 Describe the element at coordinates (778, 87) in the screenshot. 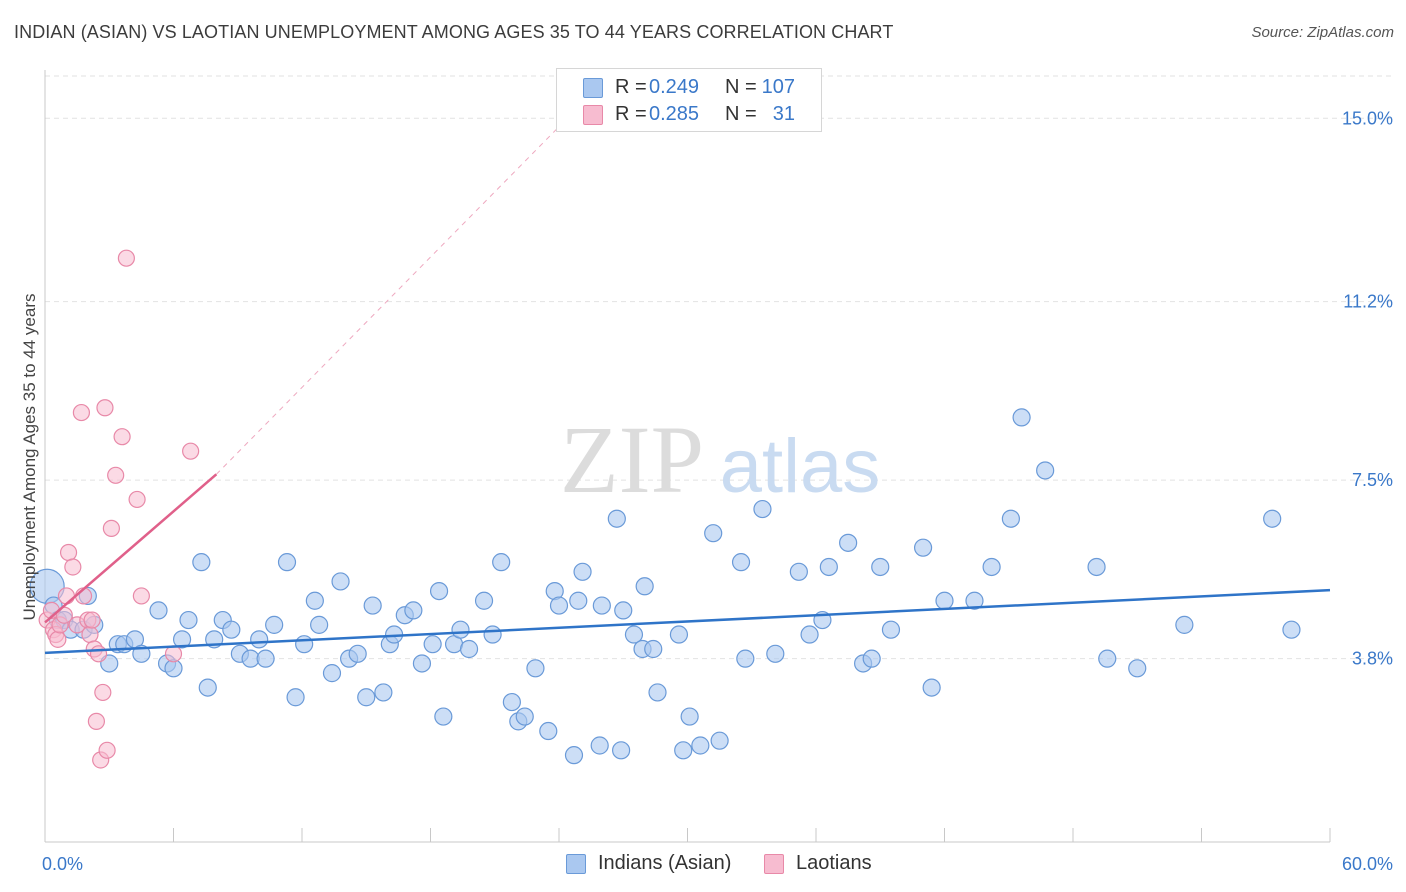

I see `legend-n-value: 107` at that location.